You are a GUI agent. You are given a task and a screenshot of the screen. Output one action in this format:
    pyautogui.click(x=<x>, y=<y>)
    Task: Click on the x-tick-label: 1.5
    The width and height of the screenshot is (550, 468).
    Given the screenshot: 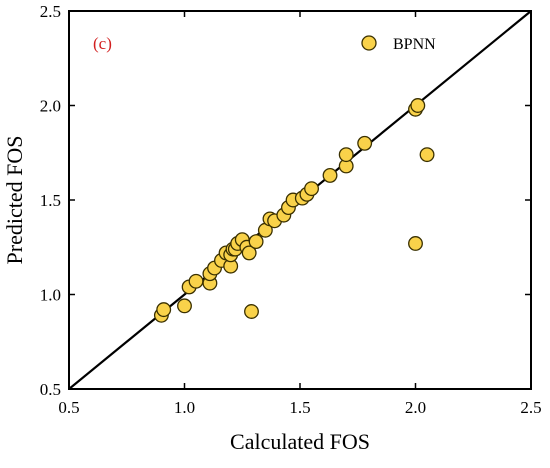 What is the action you would take?
    pyautogui.click(x=299, y=407)
    